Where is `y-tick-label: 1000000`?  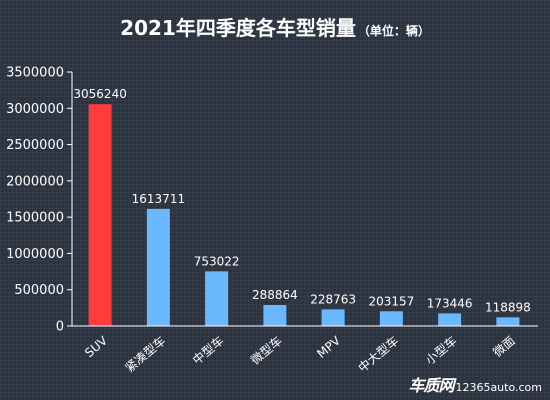
y-tick-label: 1000000 is located at coordinates (35, 254).